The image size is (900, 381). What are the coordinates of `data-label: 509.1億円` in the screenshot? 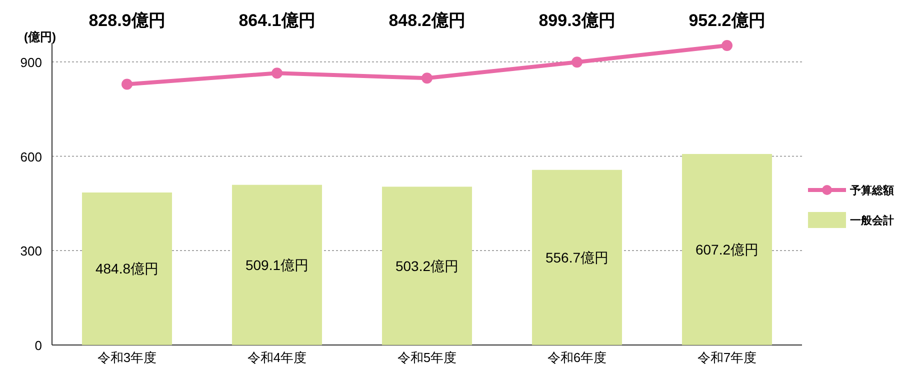 It's located at (277, 264).